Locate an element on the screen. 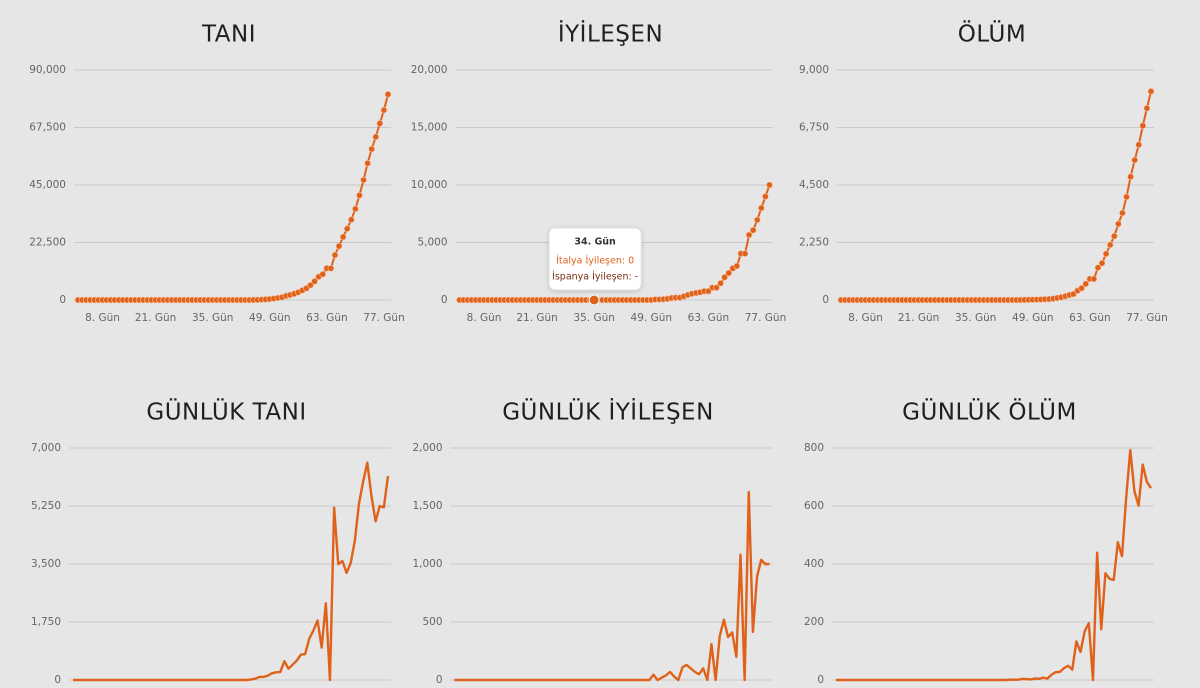  y-tick-label: 45,000 is located at coordinates (47, 185).